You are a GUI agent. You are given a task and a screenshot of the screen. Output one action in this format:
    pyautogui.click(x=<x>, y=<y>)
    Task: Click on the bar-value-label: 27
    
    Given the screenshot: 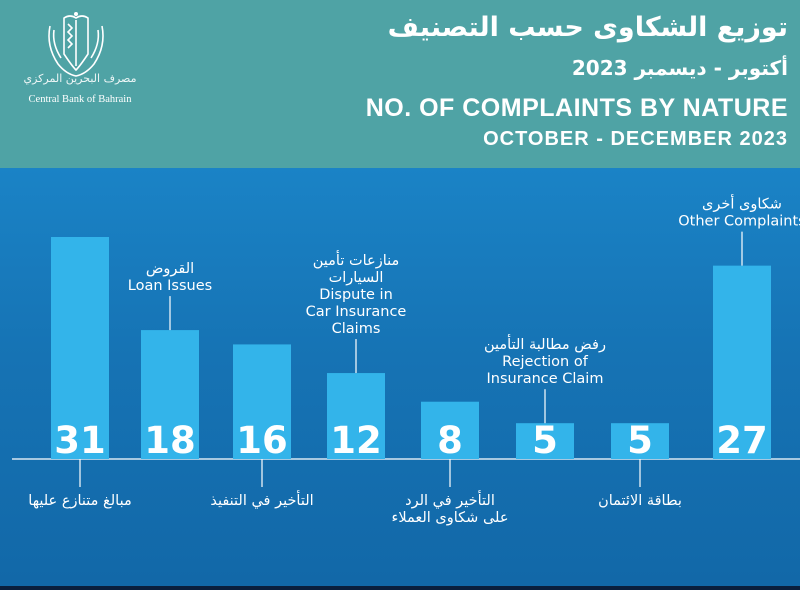 What is the action you would take?
    pyautogui.click(x=742, y=440)
    